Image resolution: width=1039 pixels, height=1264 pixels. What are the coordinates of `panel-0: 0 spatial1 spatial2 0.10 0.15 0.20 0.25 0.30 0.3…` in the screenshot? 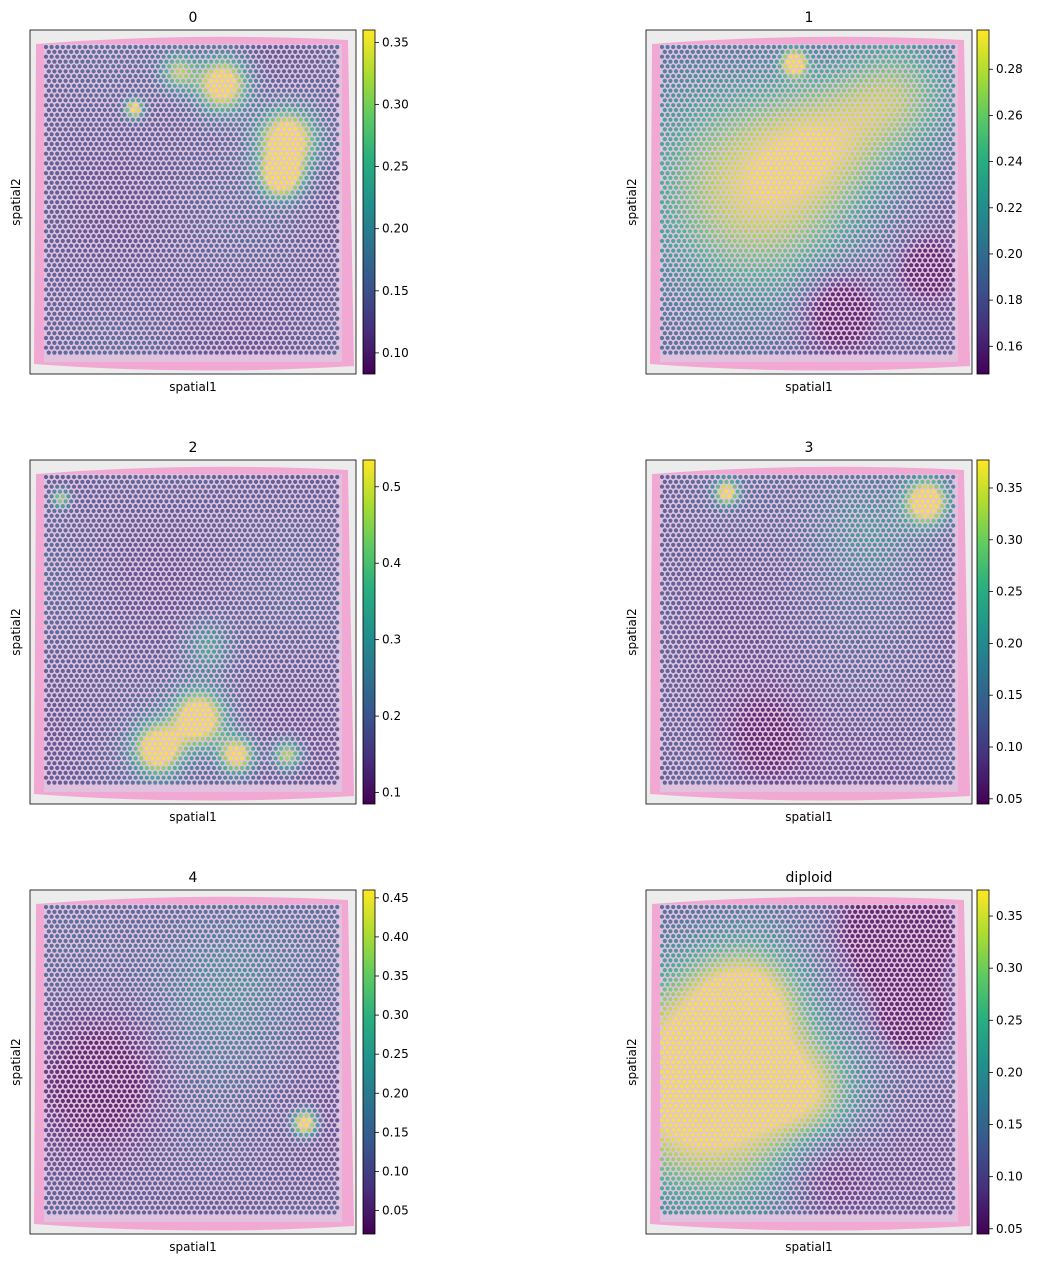 It's located at (209, 202).